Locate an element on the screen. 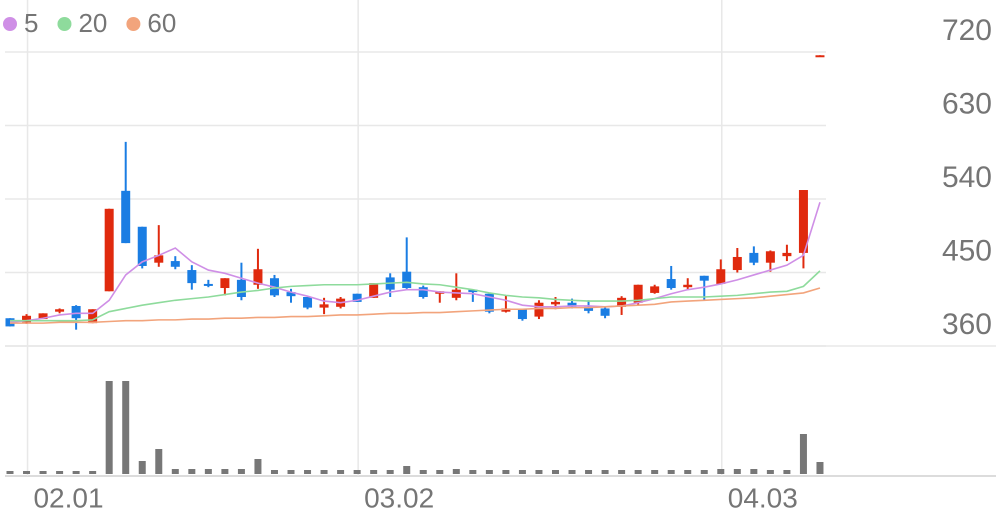 The height and width of the screenshot is (519, 996). x-tick-label: 04.03 is located at coordinates (763, 497).